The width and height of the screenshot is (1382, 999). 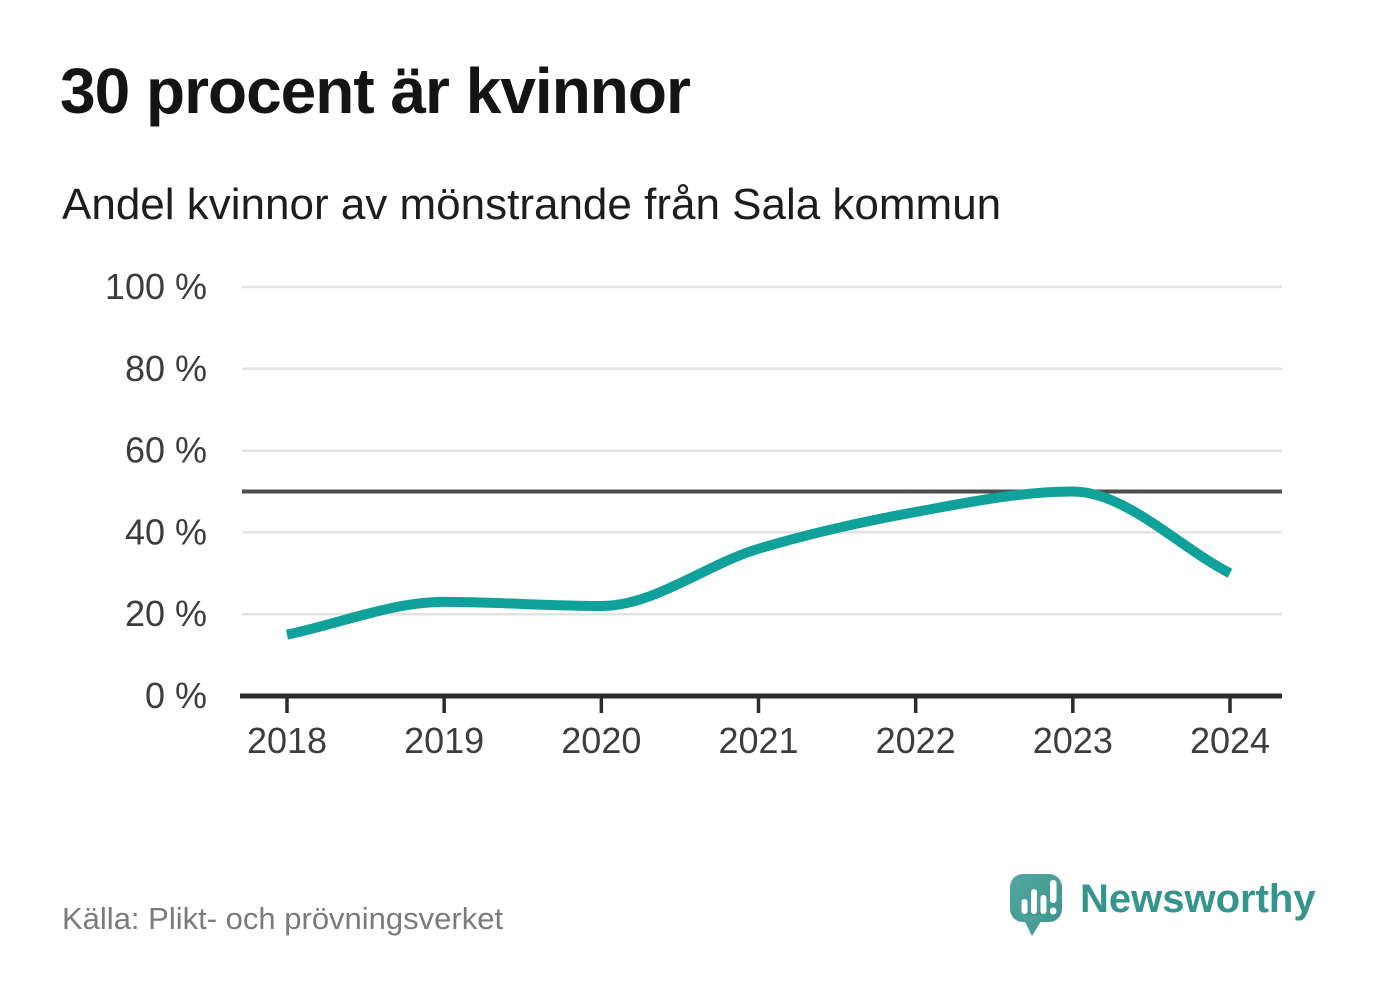 I want to click on x-axis-tick-label: 2022, so click(x=916, y=740).